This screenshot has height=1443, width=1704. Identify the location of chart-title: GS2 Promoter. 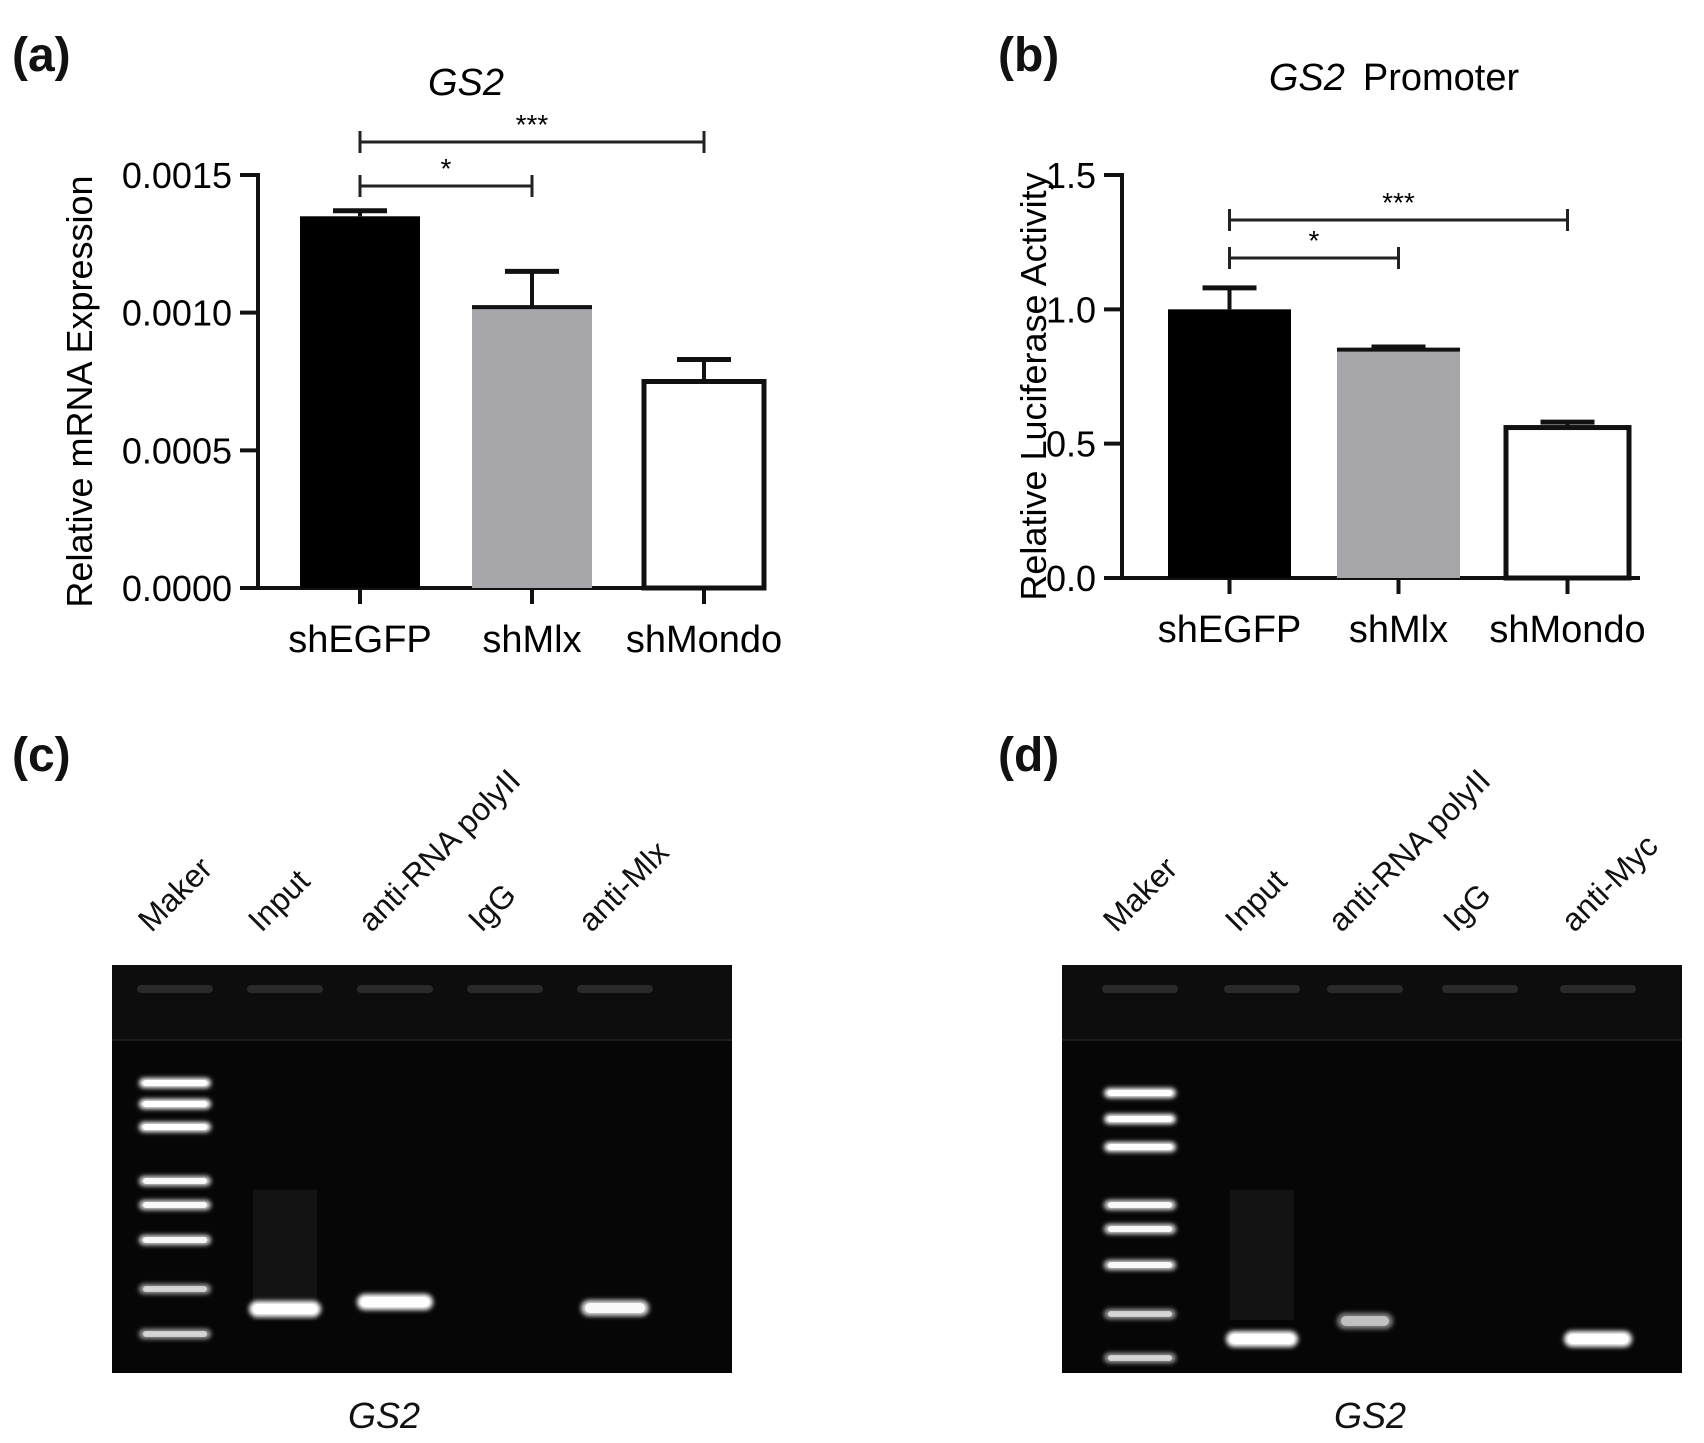
(1394, 78).